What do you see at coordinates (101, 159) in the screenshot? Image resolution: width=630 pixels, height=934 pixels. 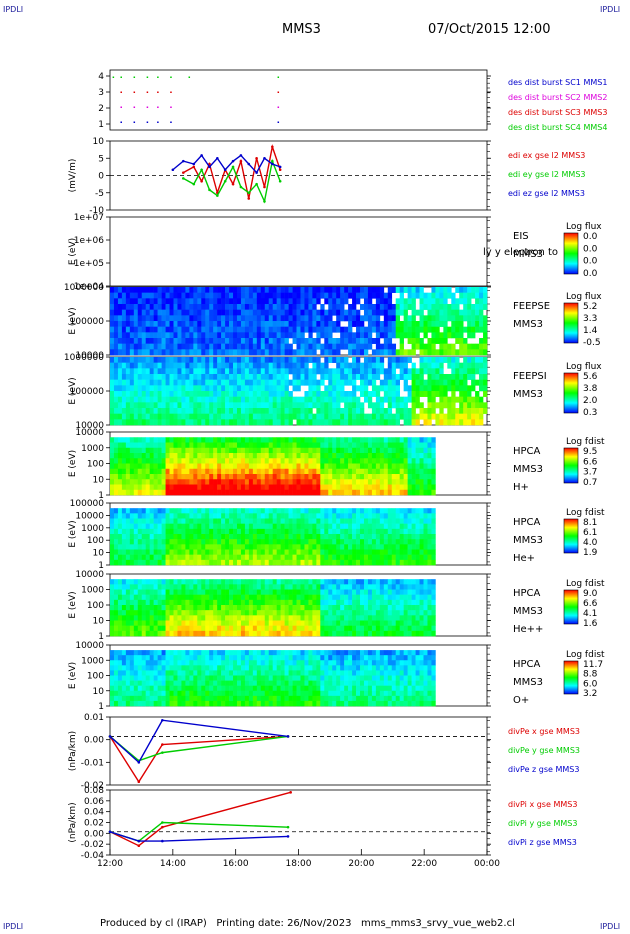 I see `y-tick-label: 5` at bounding box center [101, 159].